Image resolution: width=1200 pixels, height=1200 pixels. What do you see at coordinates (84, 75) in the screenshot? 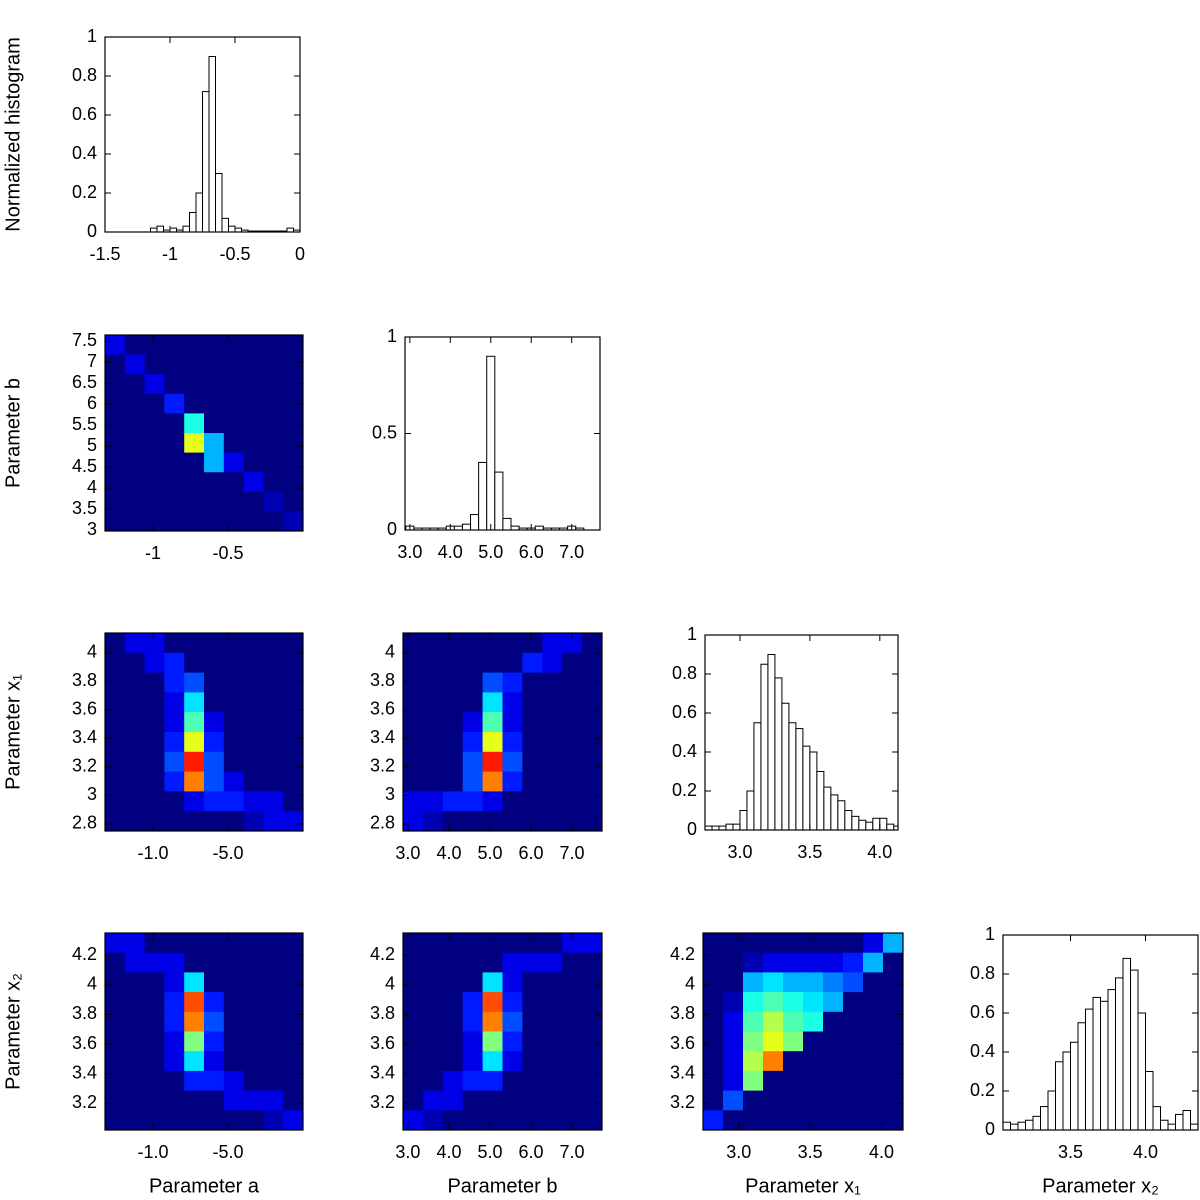
I see `y-tick-label: 0.8` at bounding box center [84, 75].